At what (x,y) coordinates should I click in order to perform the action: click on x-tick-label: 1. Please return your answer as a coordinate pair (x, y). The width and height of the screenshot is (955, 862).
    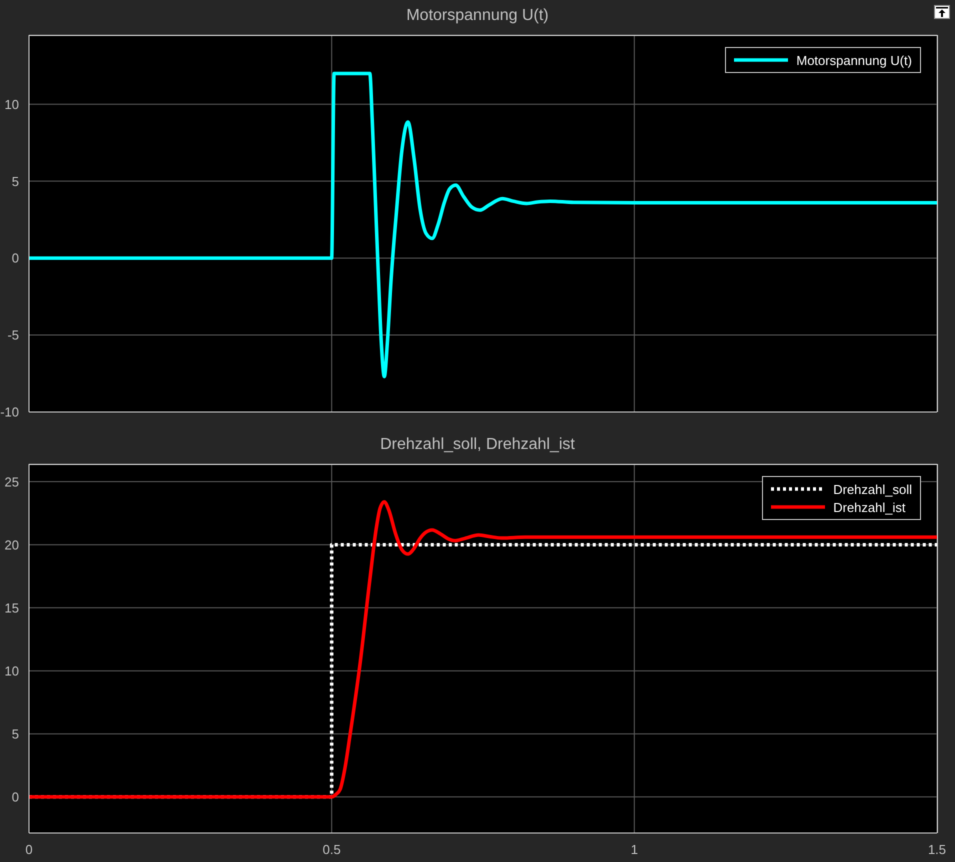
    Looking at the image, I should click on (634, 850).